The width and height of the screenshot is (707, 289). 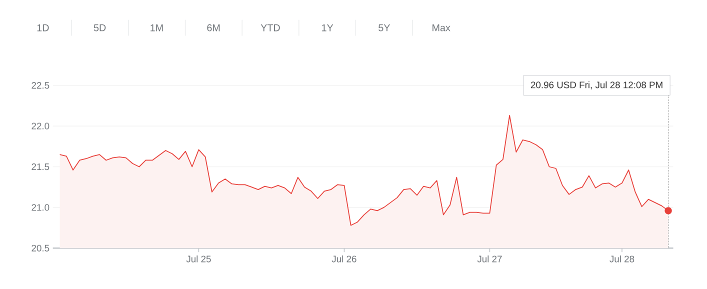 I want to click on text: Max, so click(x=441, y=28).